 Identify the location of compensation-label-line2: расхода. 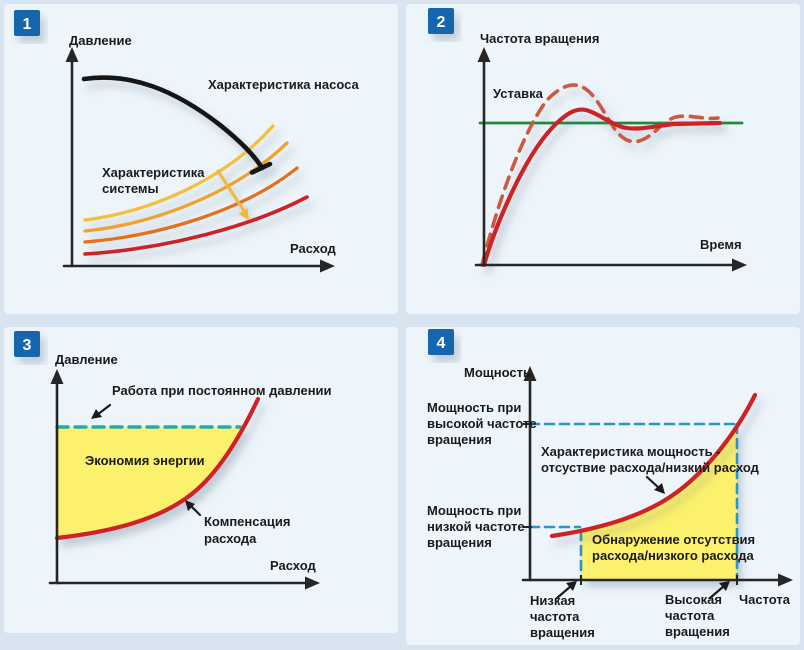
(230, 538).